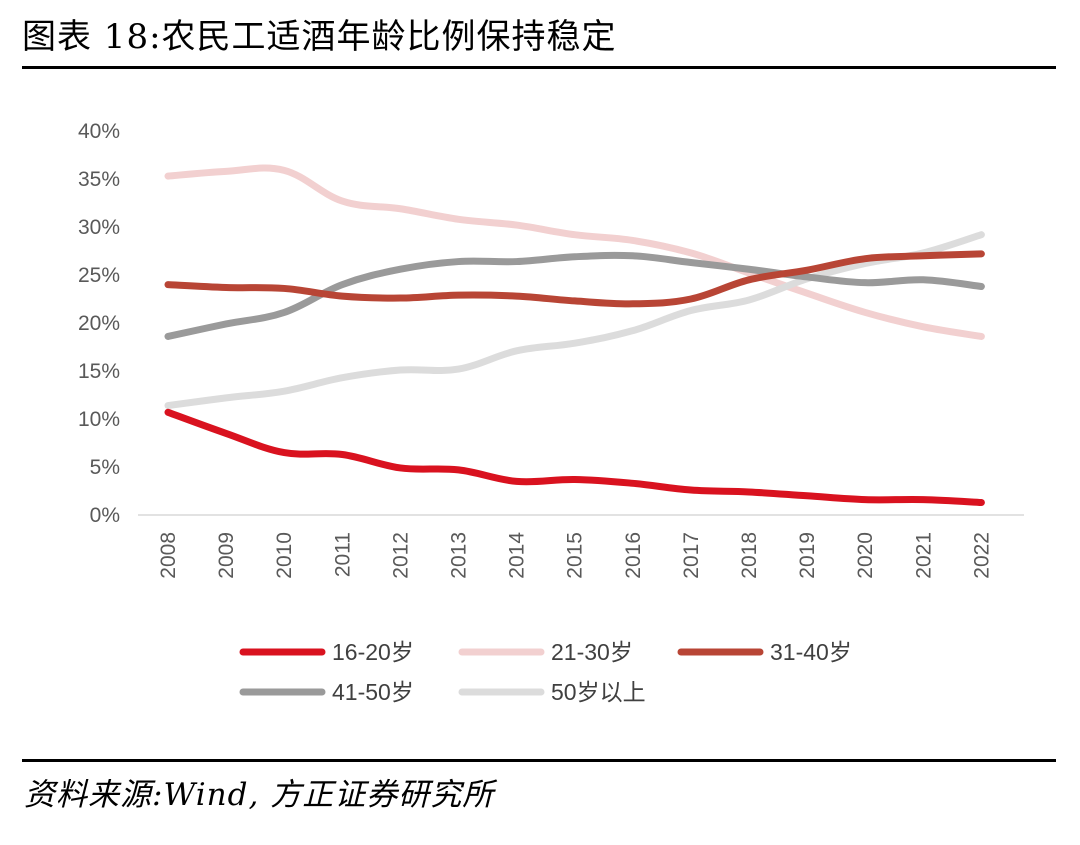  Describe the element at coordinates (574, 279) in the screenshot. I see `series-line-31-40岁` at that location.